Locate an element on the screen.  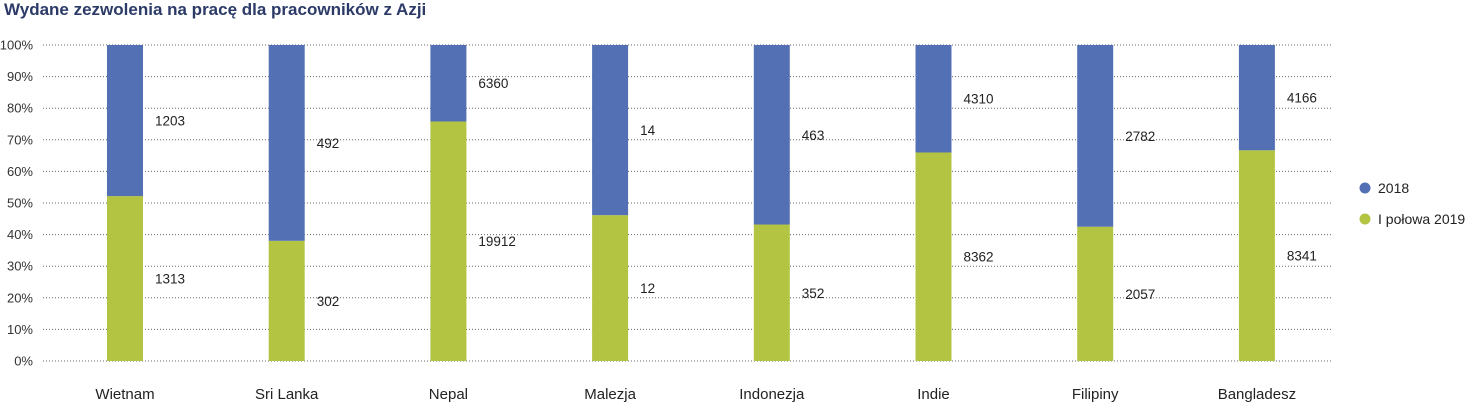
category-label: Wietnam is located at coordinates (124, 394).